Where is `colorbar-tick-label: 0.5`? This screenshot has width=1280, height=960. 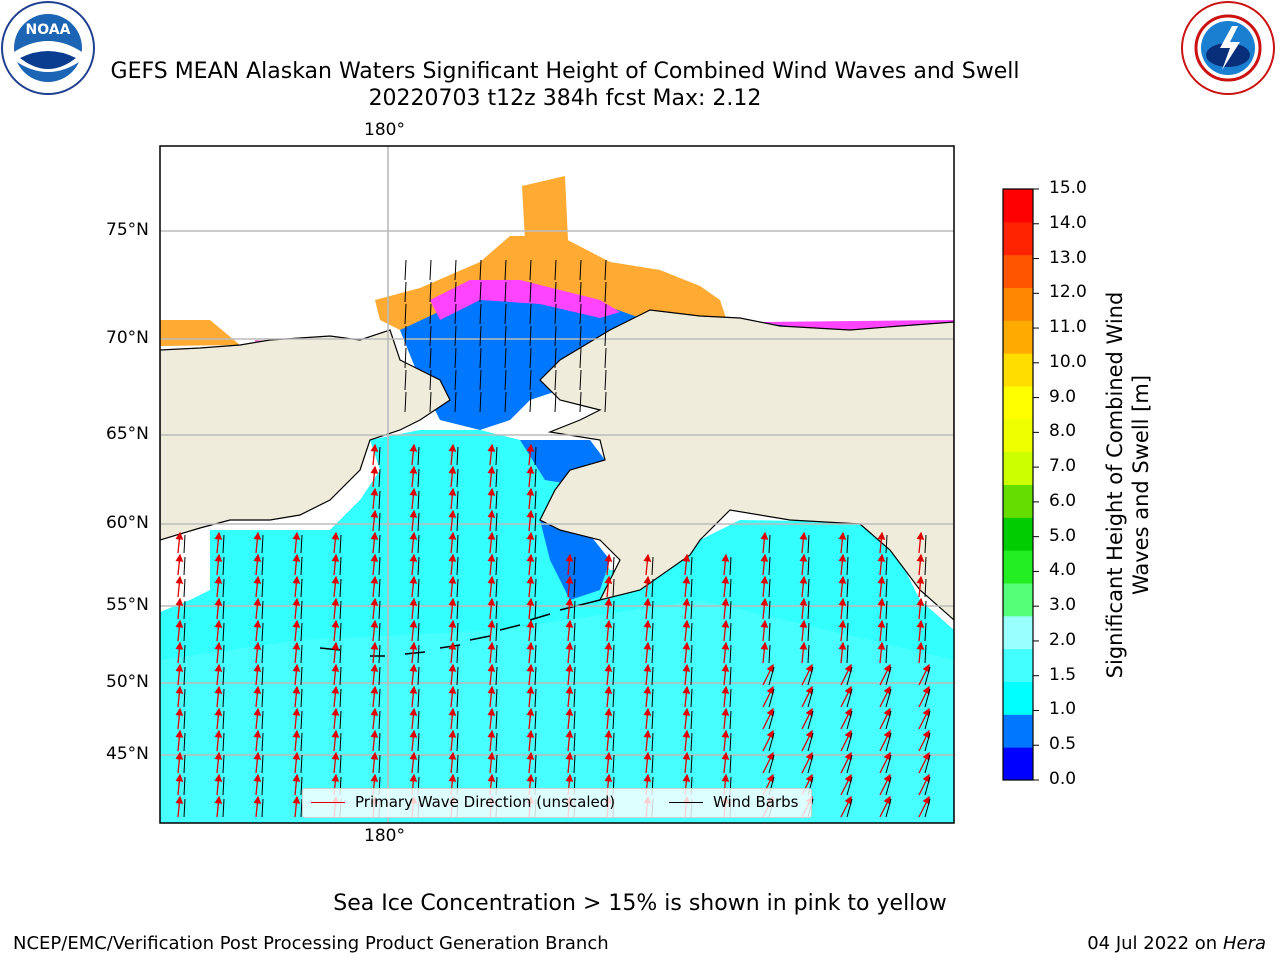 colorbar-tick-label: 0.5 is located at coordinates (1063, 744).